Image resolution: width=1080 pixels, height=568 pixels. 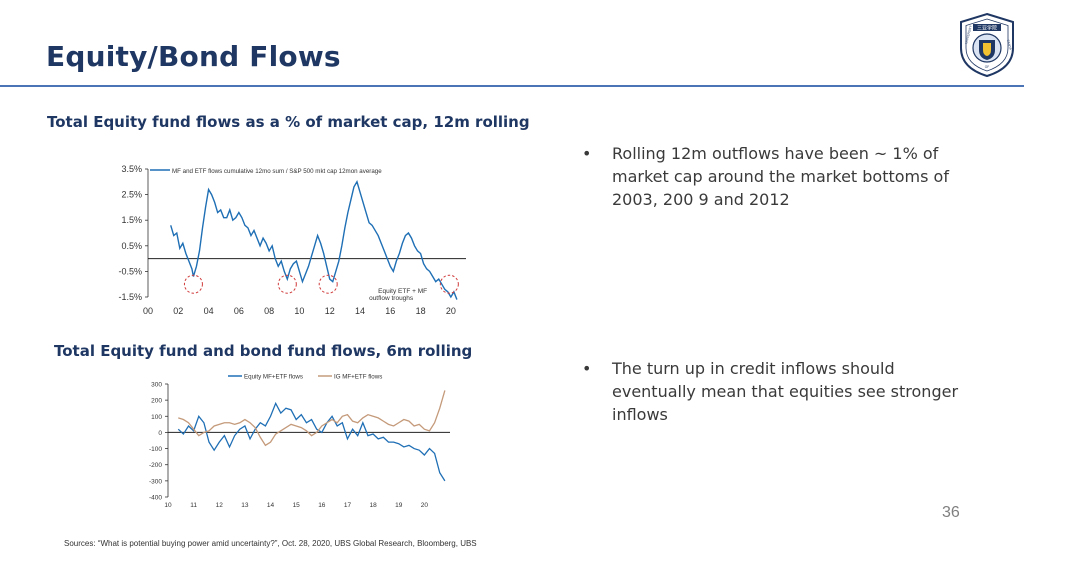 I want to click on trough-annotation-line2: outflow troughs, so click(x=391, y=298).